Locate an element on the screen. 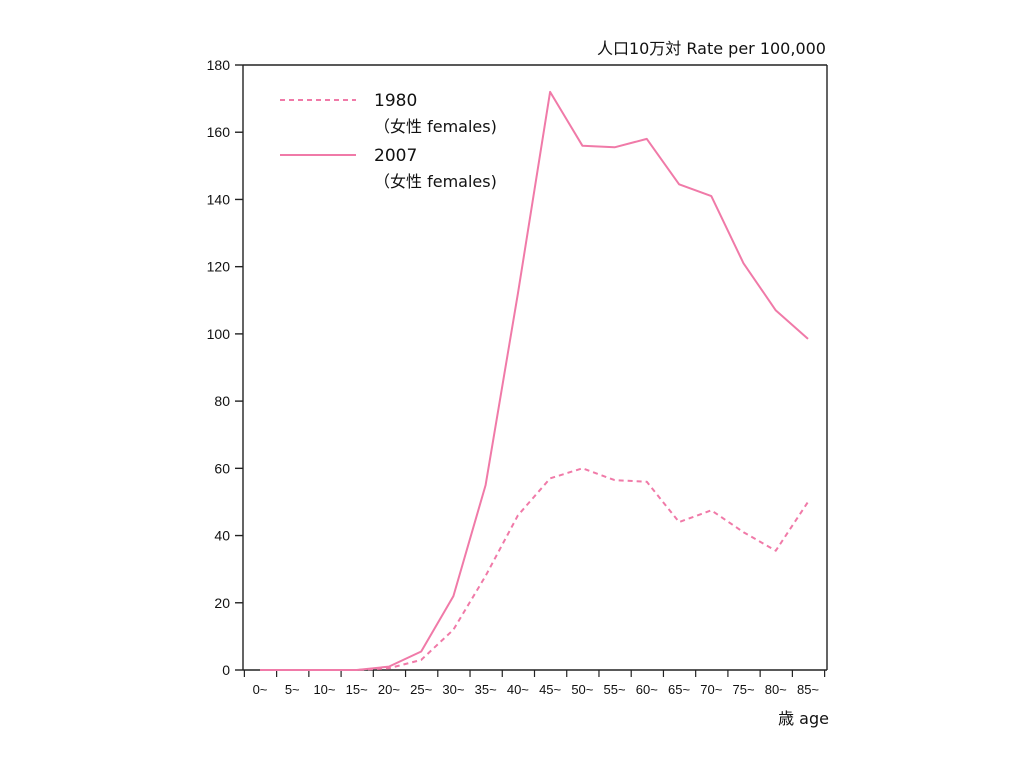 Image resolution: width=1024 pixels, height=768 pixels. y-tick-label: 140 is located at coordinates (219, 199).